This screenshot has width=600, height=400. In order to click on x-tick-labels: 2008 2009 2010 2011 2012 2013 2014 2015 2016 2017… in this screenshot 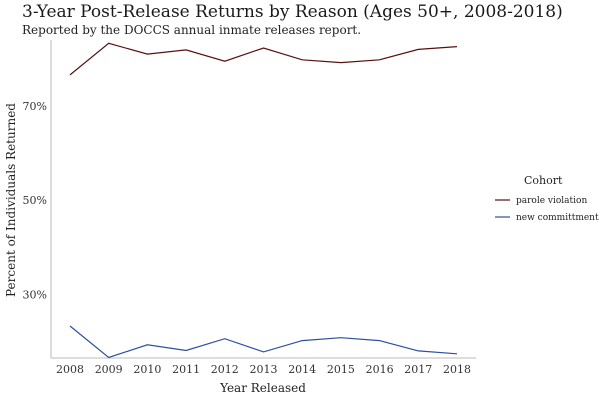, I will do `click(263, 369)`.